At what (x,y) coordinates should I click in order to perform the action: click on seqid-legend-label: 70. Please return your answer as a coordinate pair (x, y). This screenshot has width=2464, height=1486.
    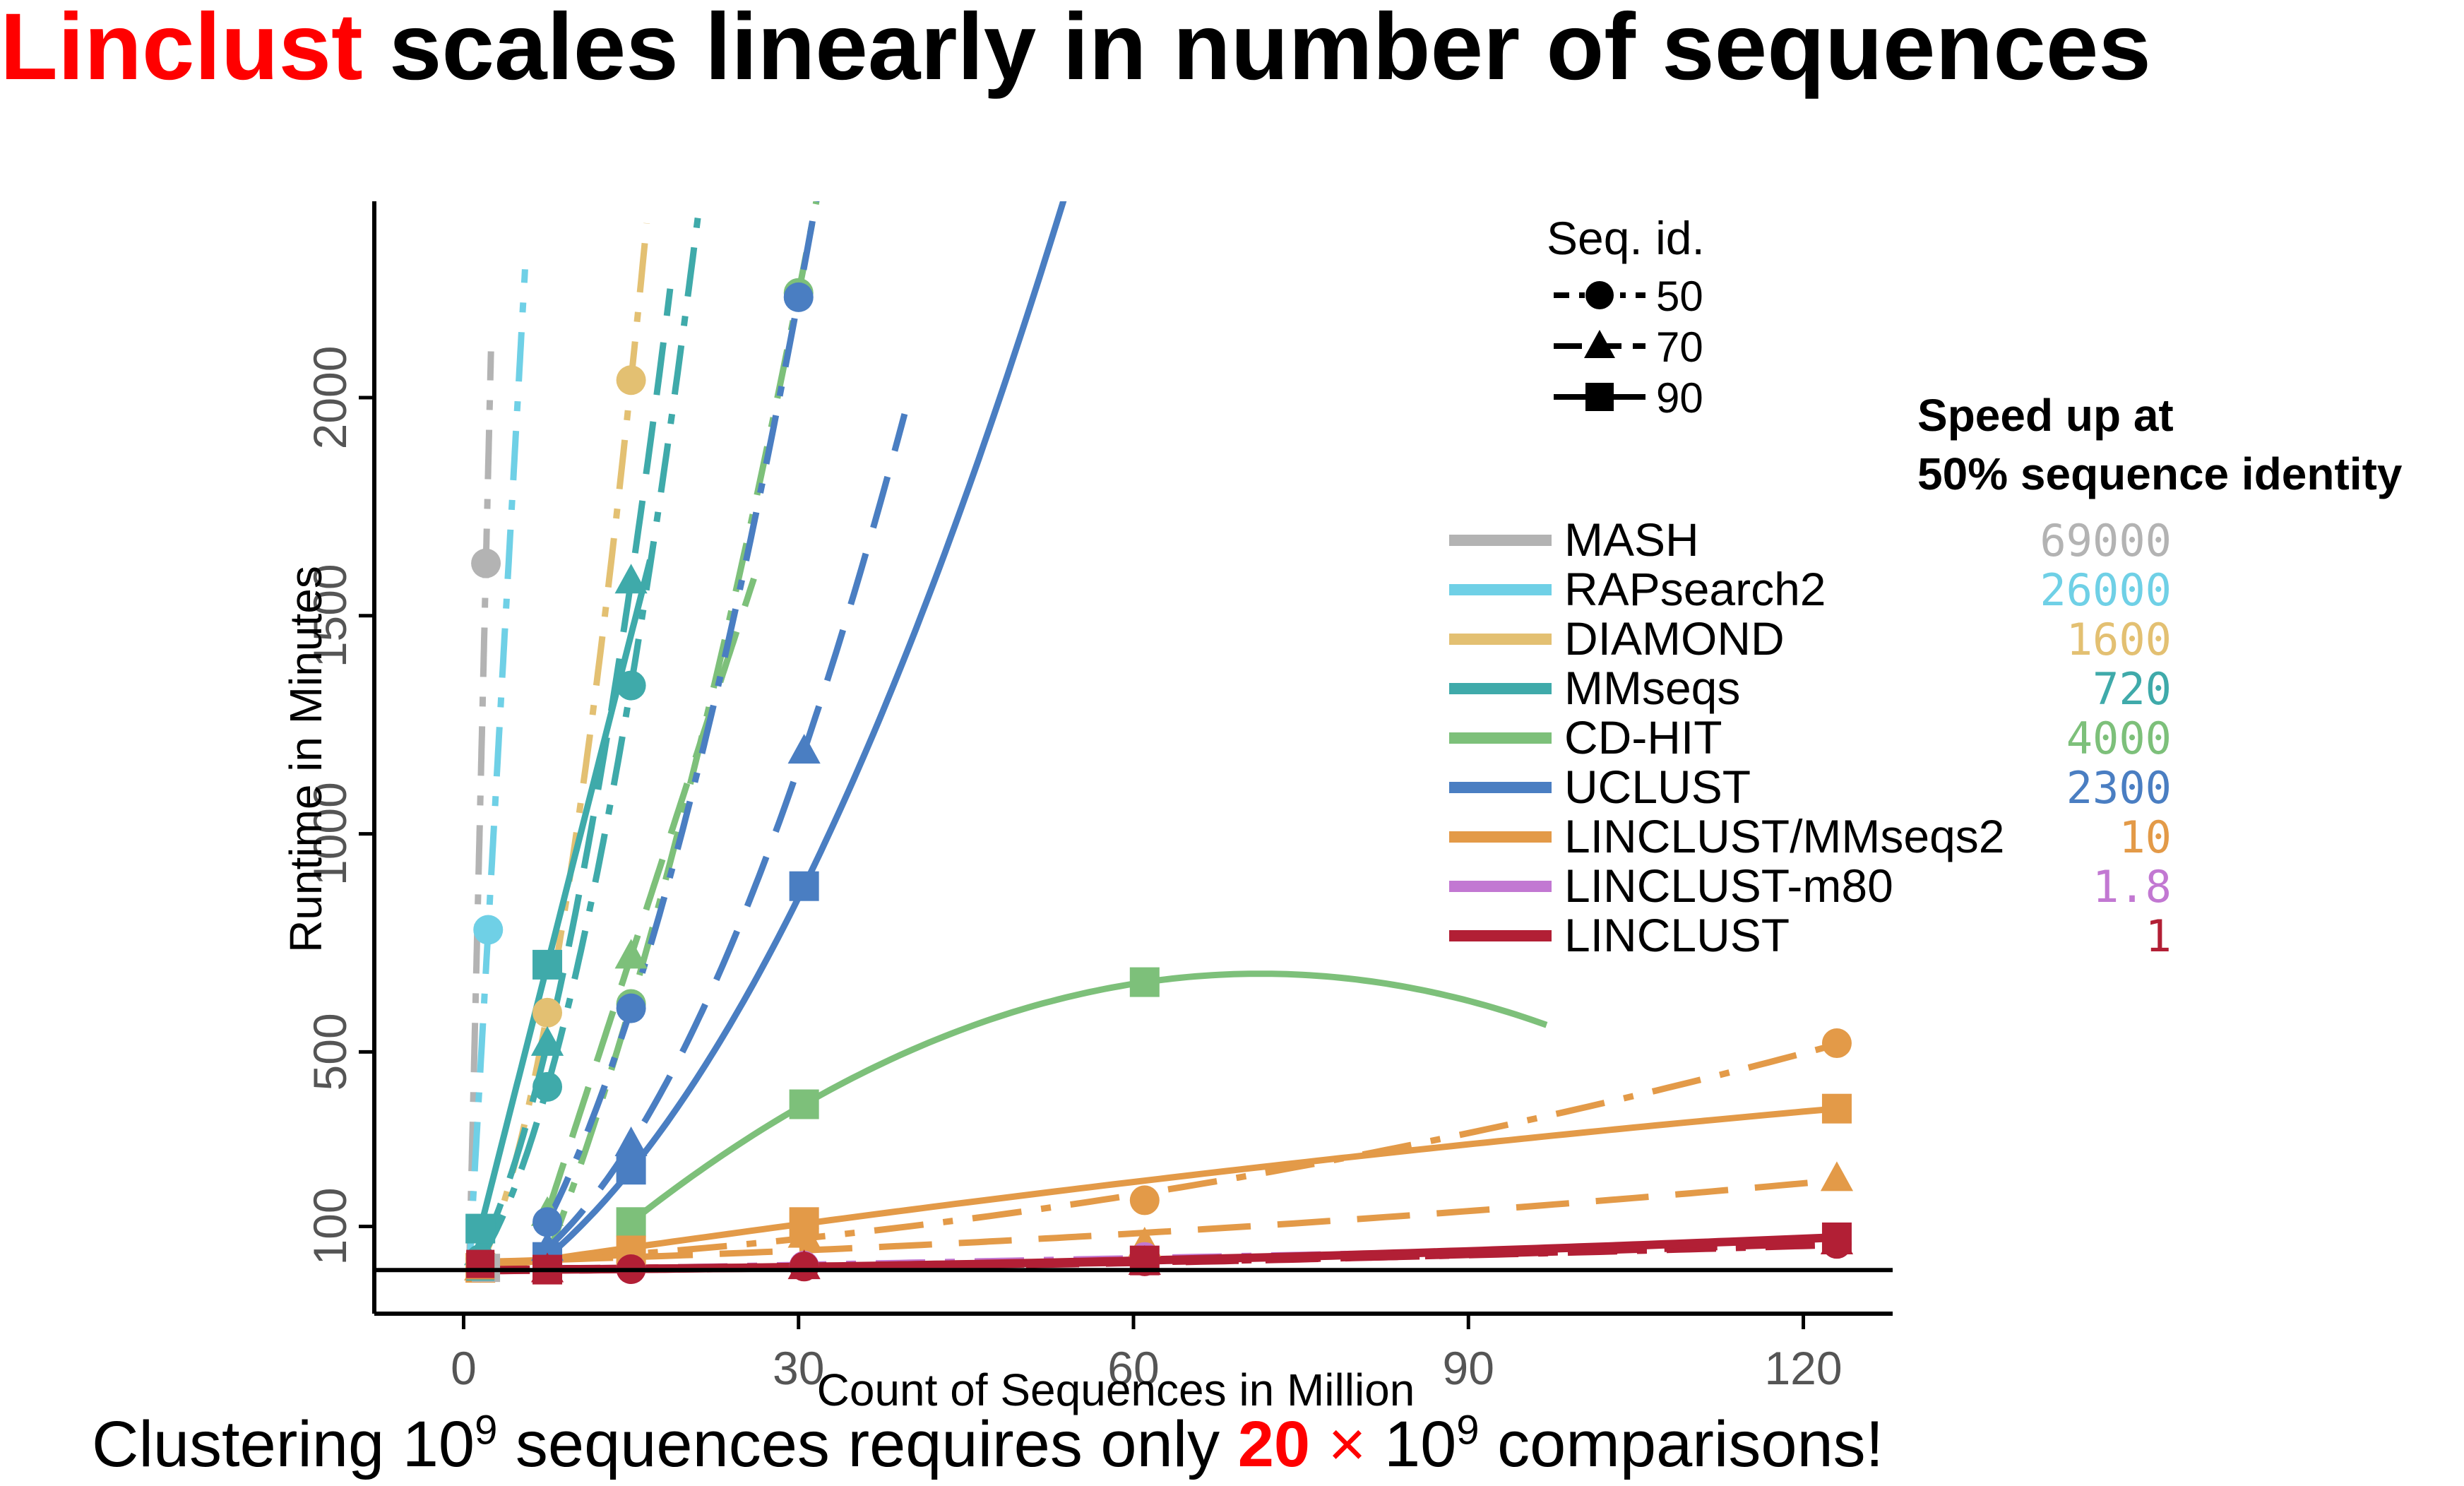
    Looking at the image, I should click on (1680, 347).